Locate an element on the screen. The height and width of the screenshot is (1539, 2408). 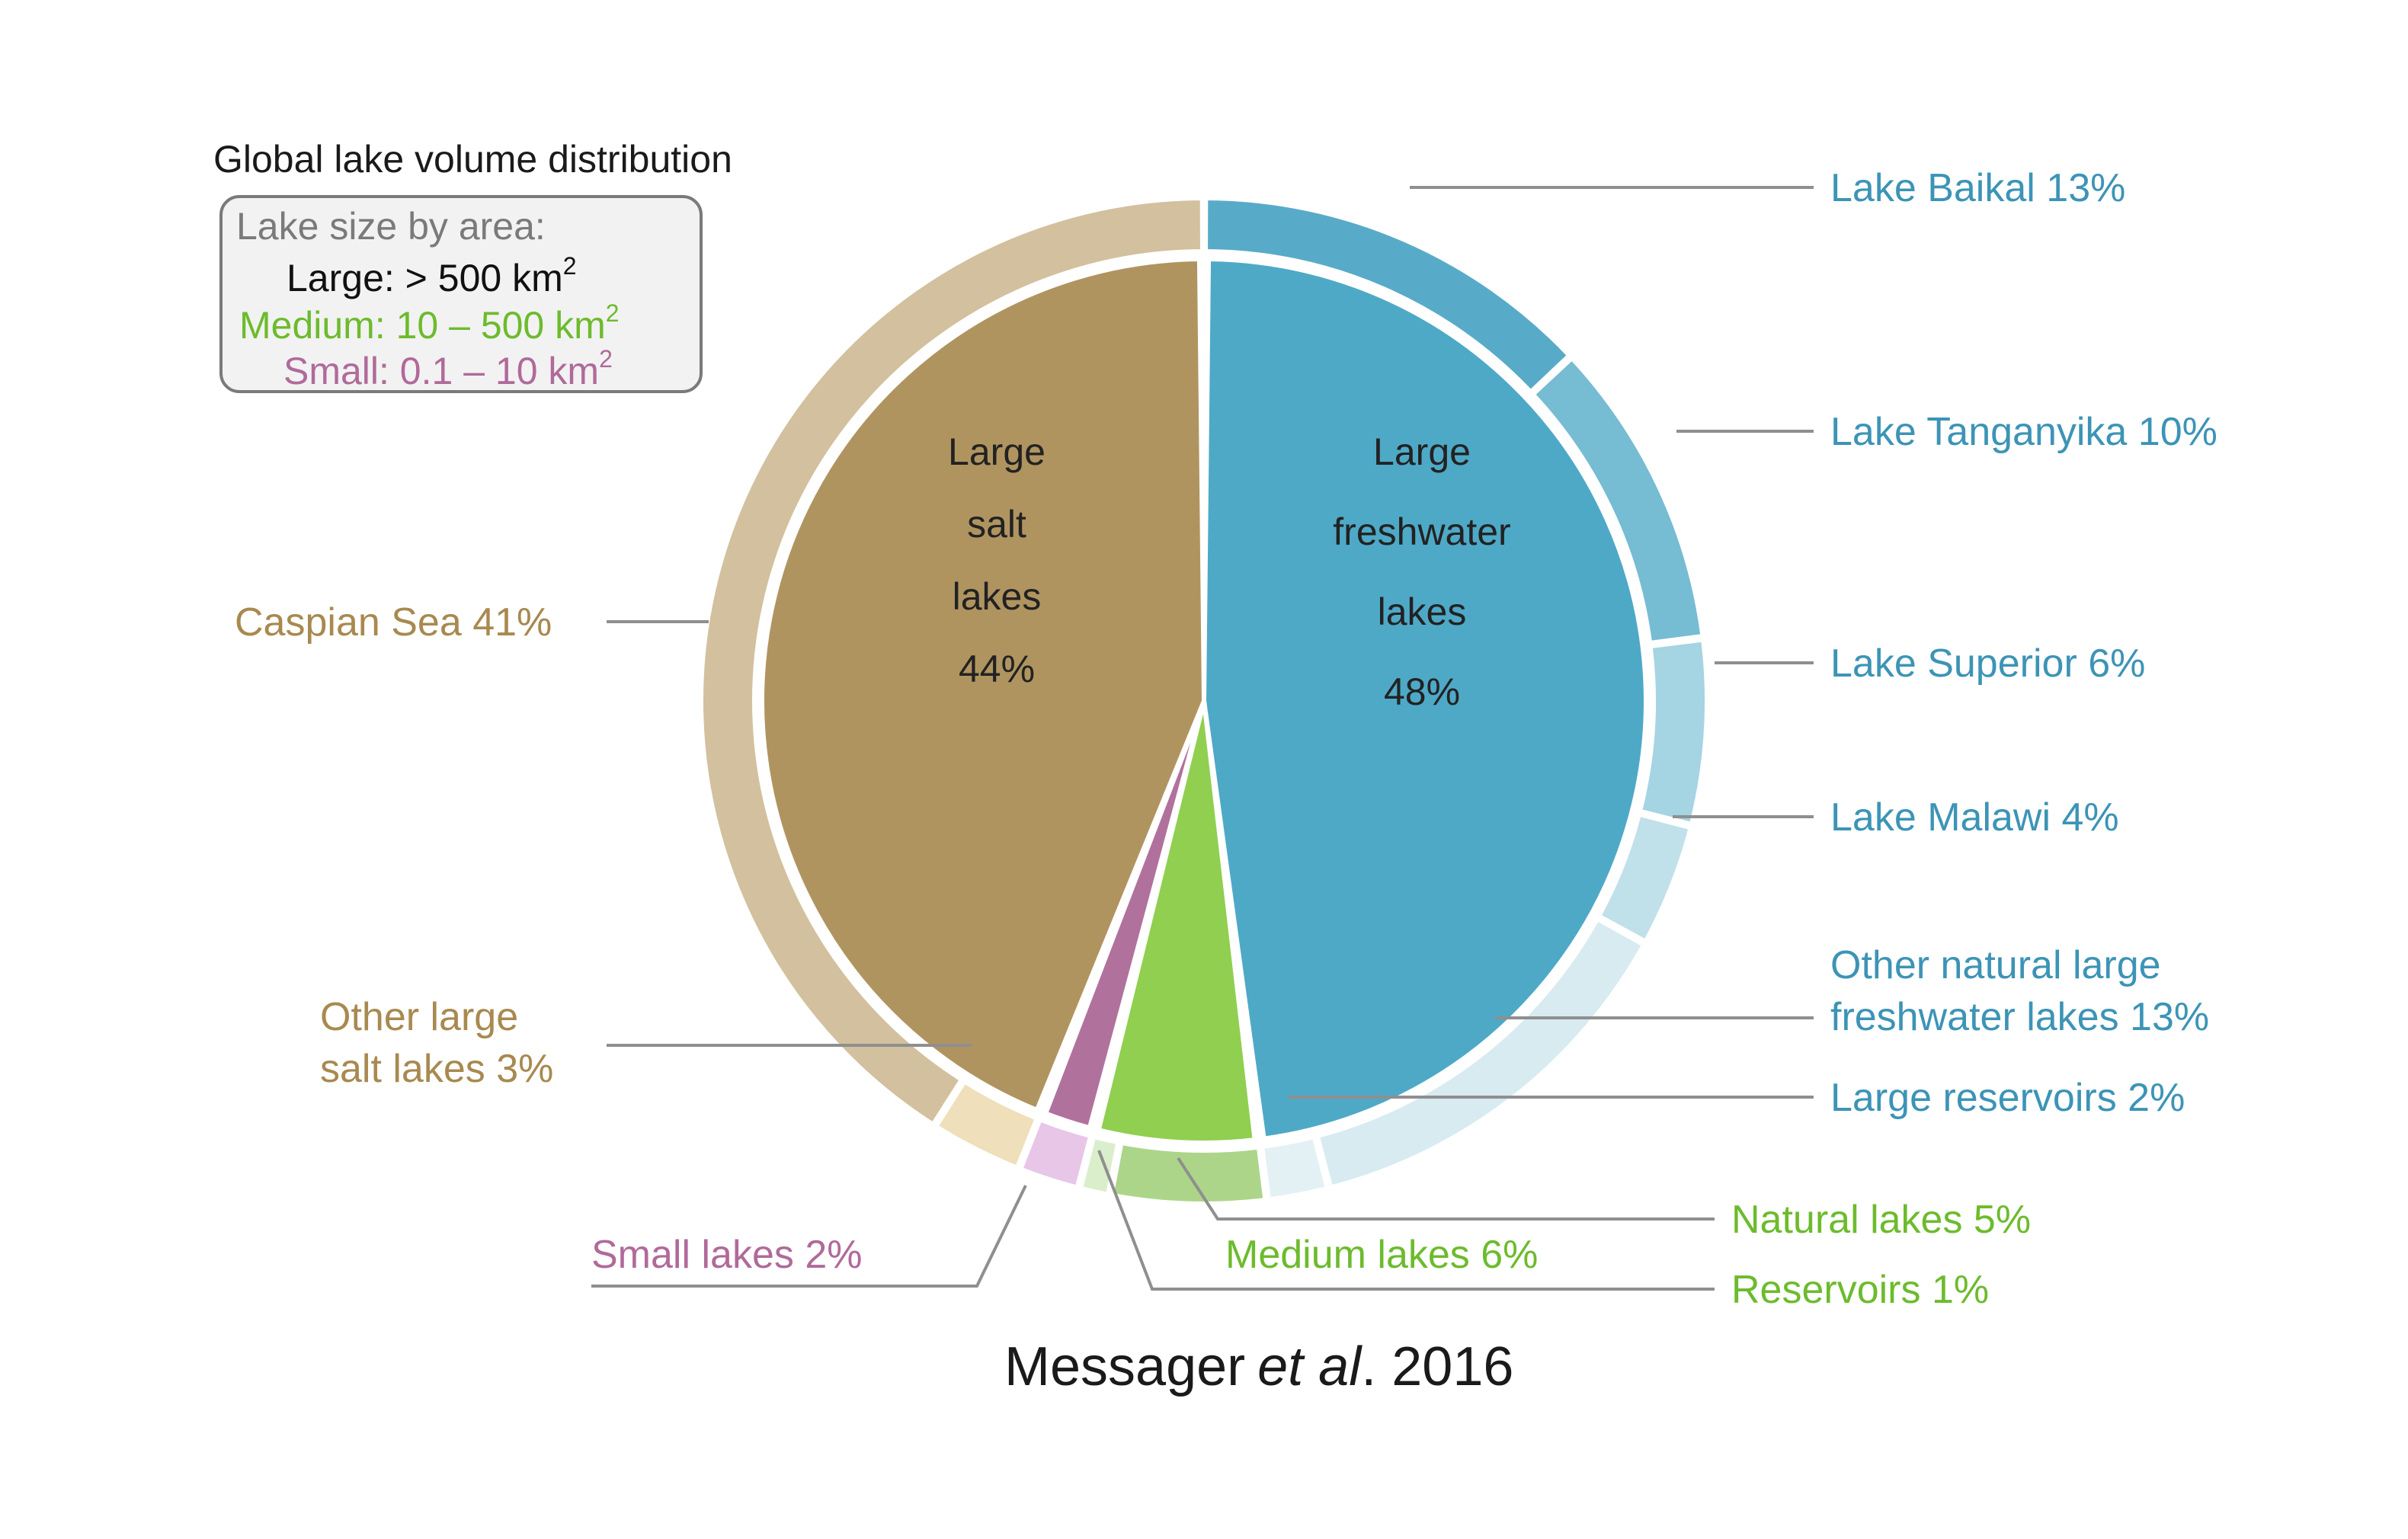
label-small-lakes: Small lakes 2% is located at coordinates (726, 1255).